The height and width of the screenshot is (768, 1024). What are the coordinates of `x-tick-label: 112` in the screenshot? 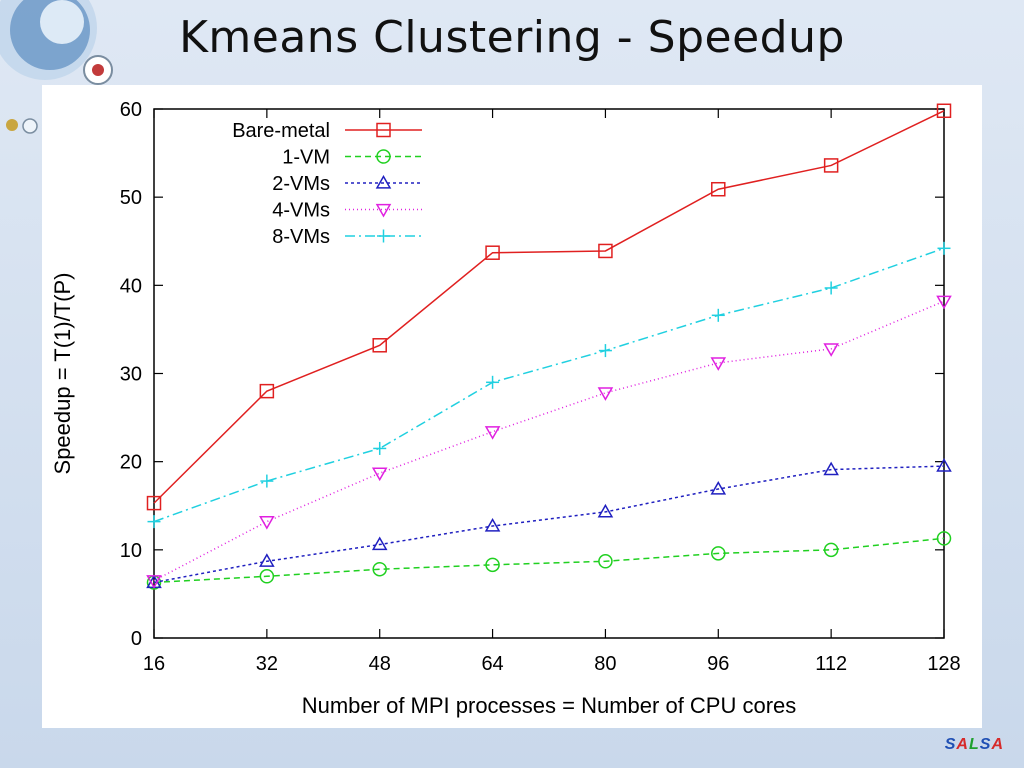 It's located at (831, 664).